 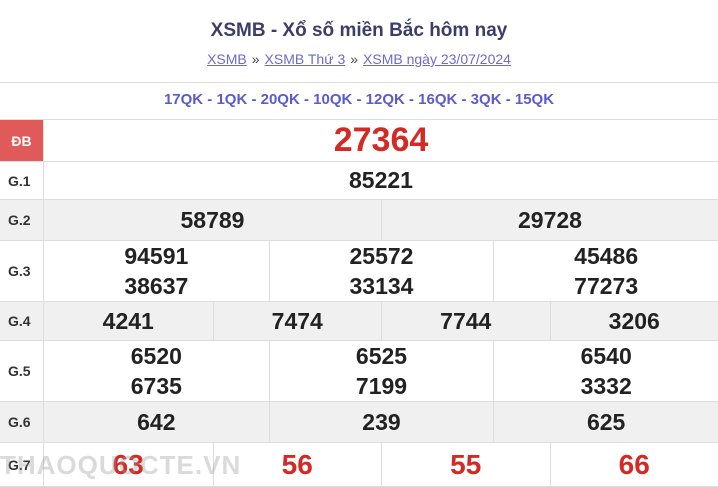 I want to click on prize-numbers: 642 239 625, so click(x=381, y=422).